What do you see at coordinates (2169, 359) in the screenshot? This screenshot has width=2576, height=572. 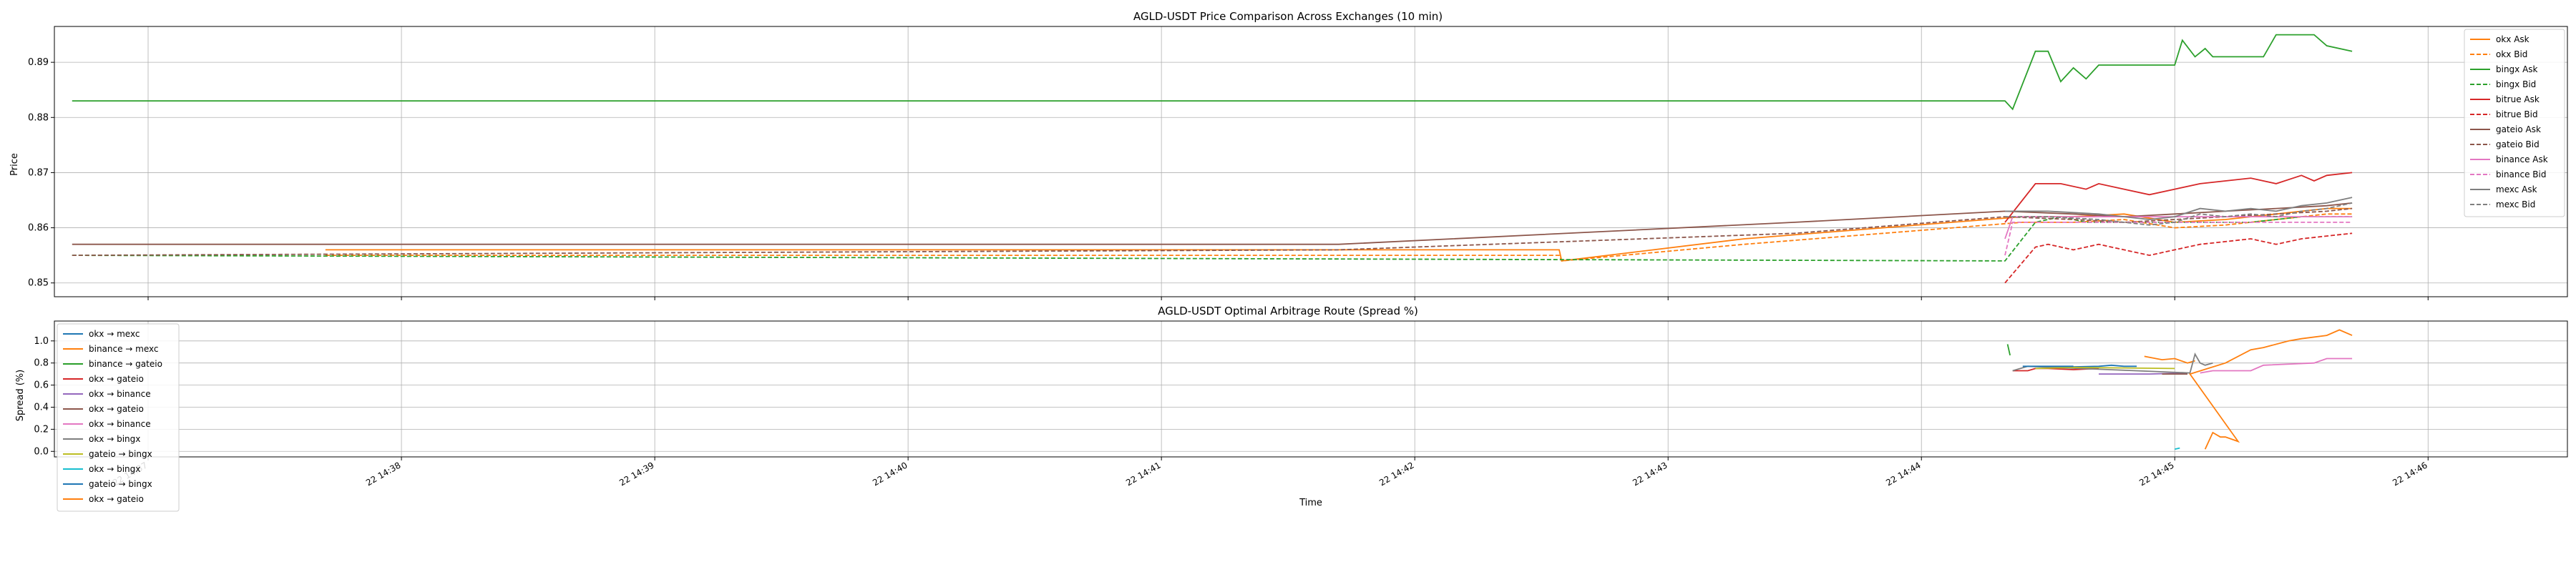 I see `series-line-binance-to-mexc` at bounding box center [2169, 359].